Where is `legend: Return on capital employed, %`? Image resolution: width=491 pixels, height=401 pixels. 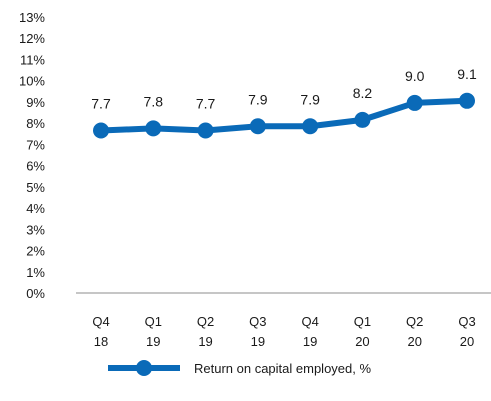
legend: Return on capital employed, % is located at coordinates (239, 368).